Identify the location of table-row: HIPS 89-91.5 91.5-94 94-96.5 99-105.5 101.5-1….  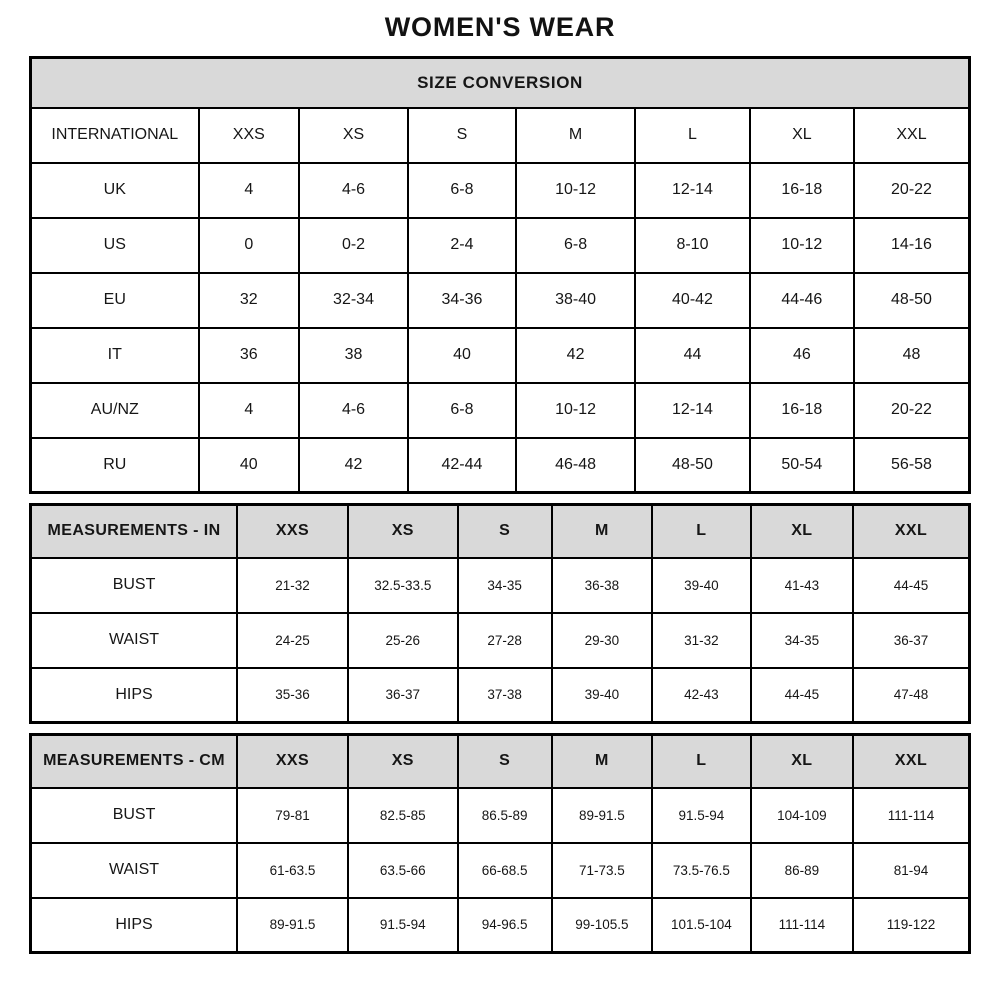
(500, 925).